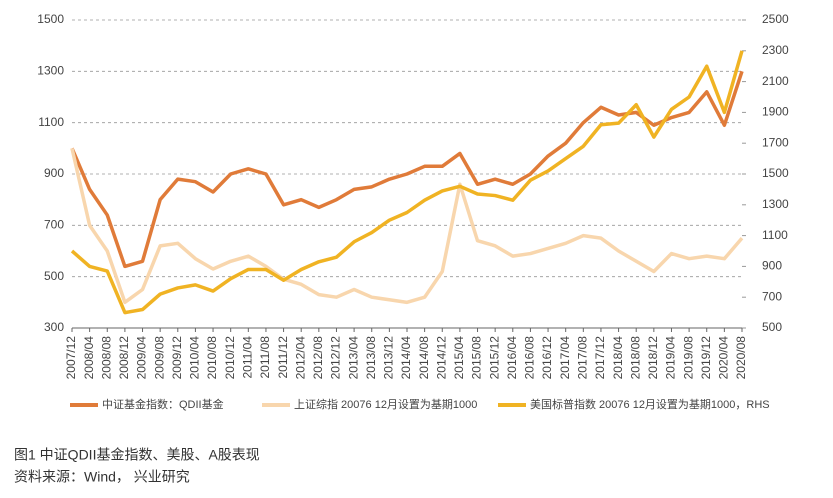  What do you see at coordinates (424, 358) in the screenshot?
I see `x-tick-label: 2014/08` at bounding box center [424, 358].